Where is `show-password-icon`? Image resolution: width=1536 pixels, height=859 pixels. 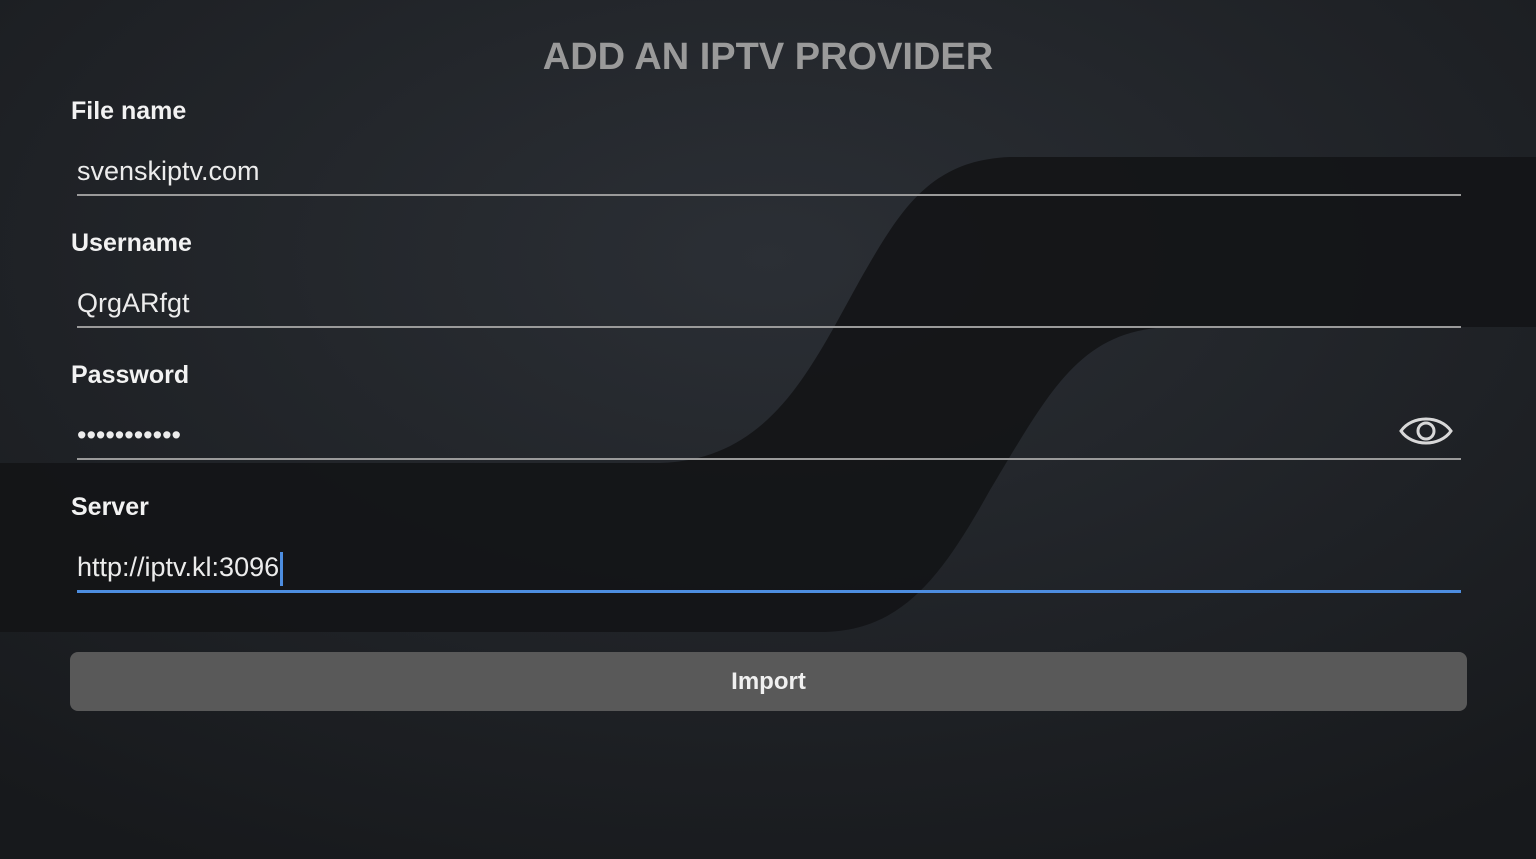 show-password-icon is located at coordinates (1426, 431).